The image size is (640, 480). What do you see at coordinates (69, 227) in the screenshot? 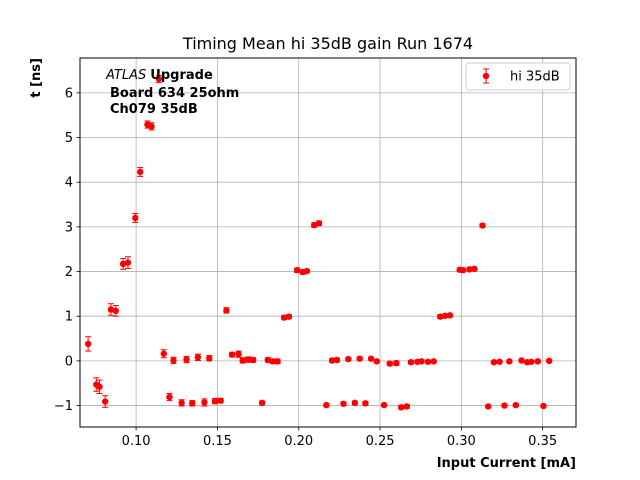
I see `y-tick-label: 3` at bounding box center [69, 227].